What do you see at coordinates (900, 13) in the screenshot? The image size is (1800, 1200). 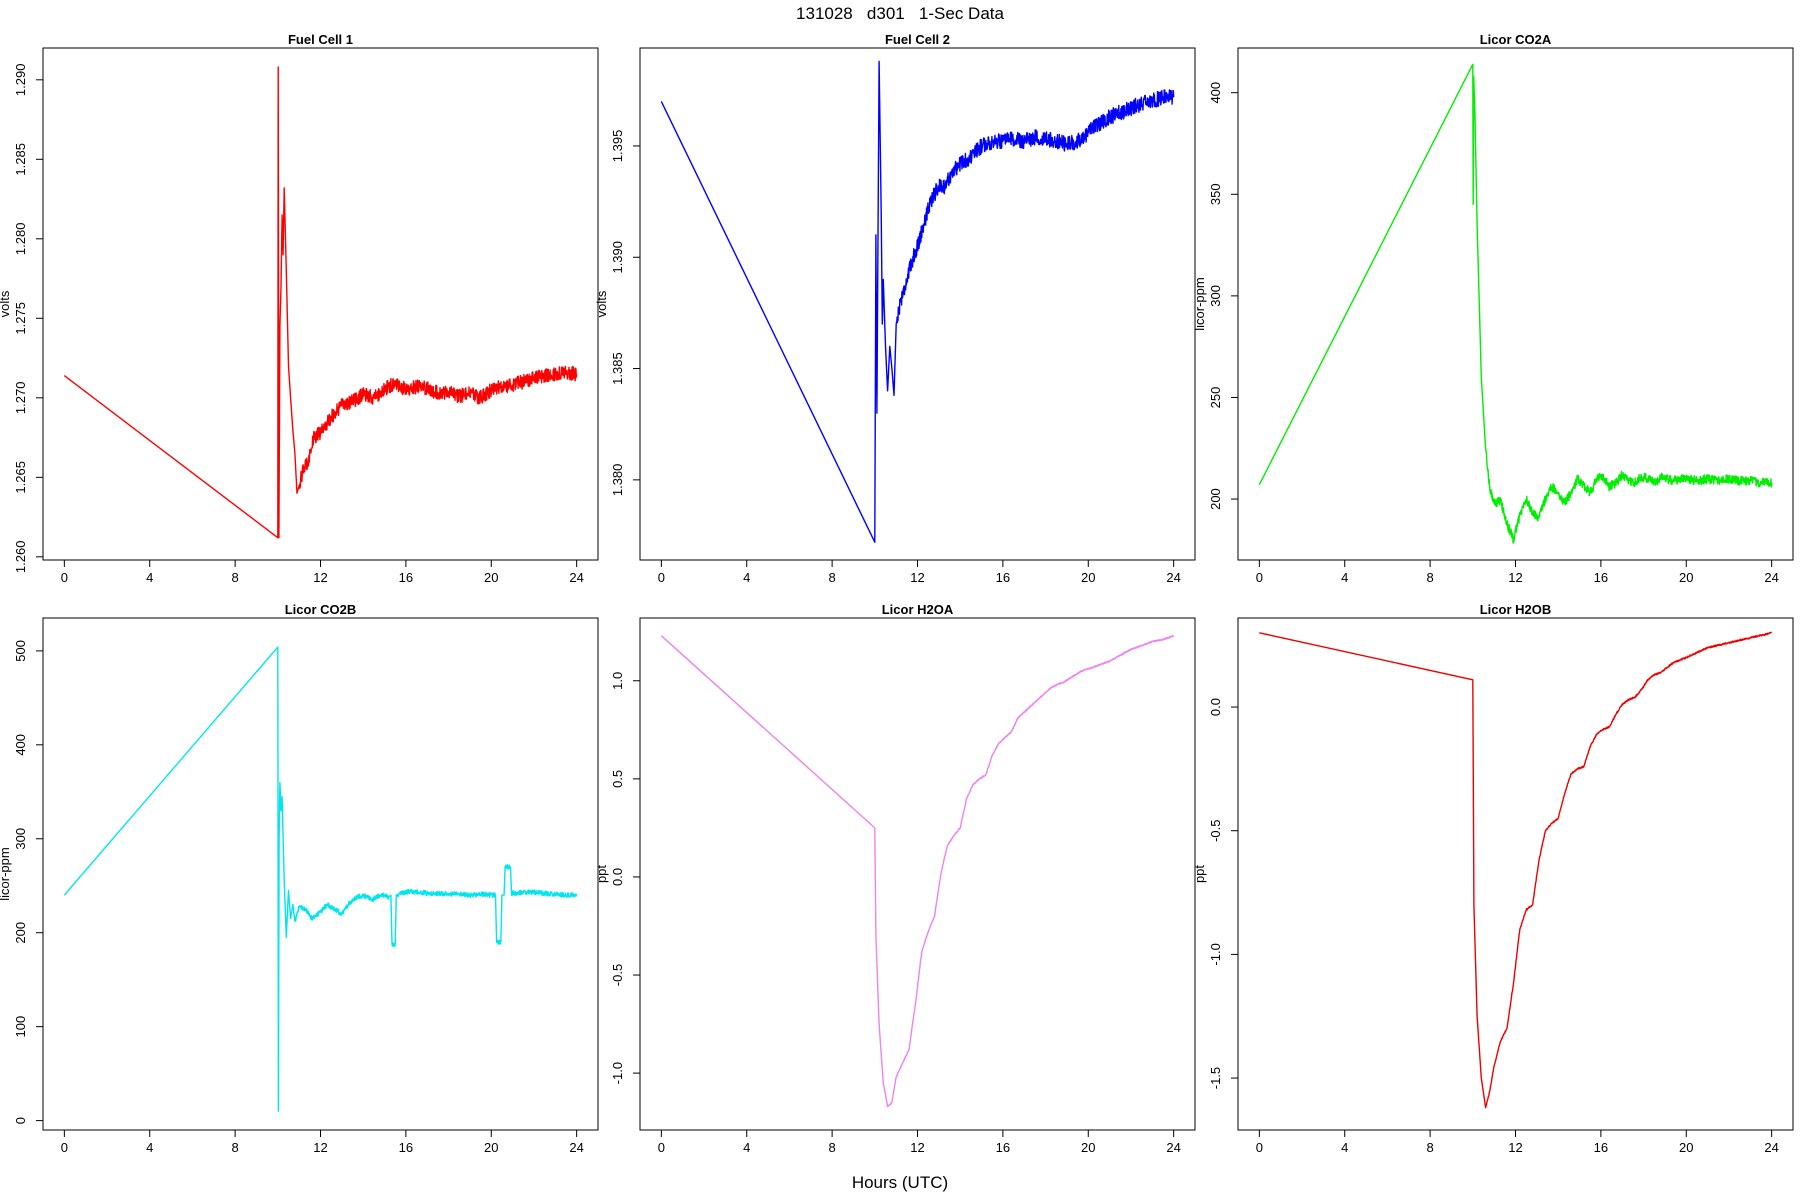 I see `figure-title: 131028 d301 1-Sec Data` at bounding box center [900, 13].